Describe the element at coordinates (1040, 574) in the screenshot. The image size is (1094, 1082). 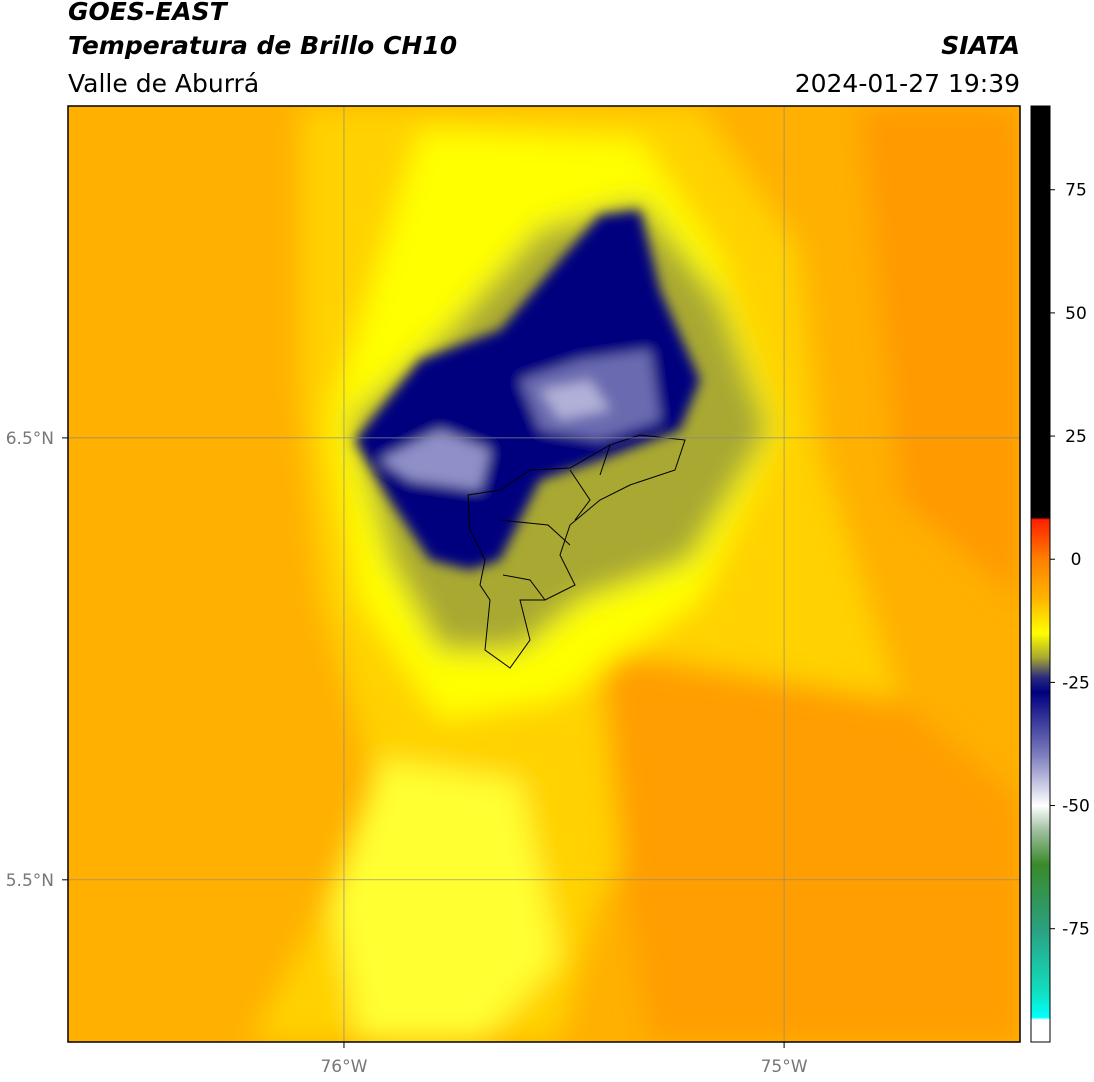
I see `colorbar` at that location.